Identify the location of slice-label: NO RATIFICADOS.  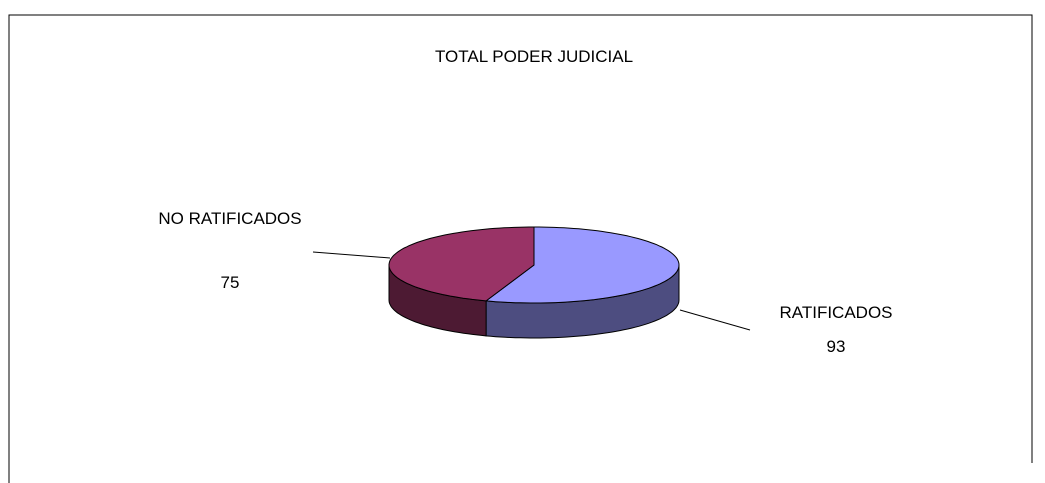
(230, 218).